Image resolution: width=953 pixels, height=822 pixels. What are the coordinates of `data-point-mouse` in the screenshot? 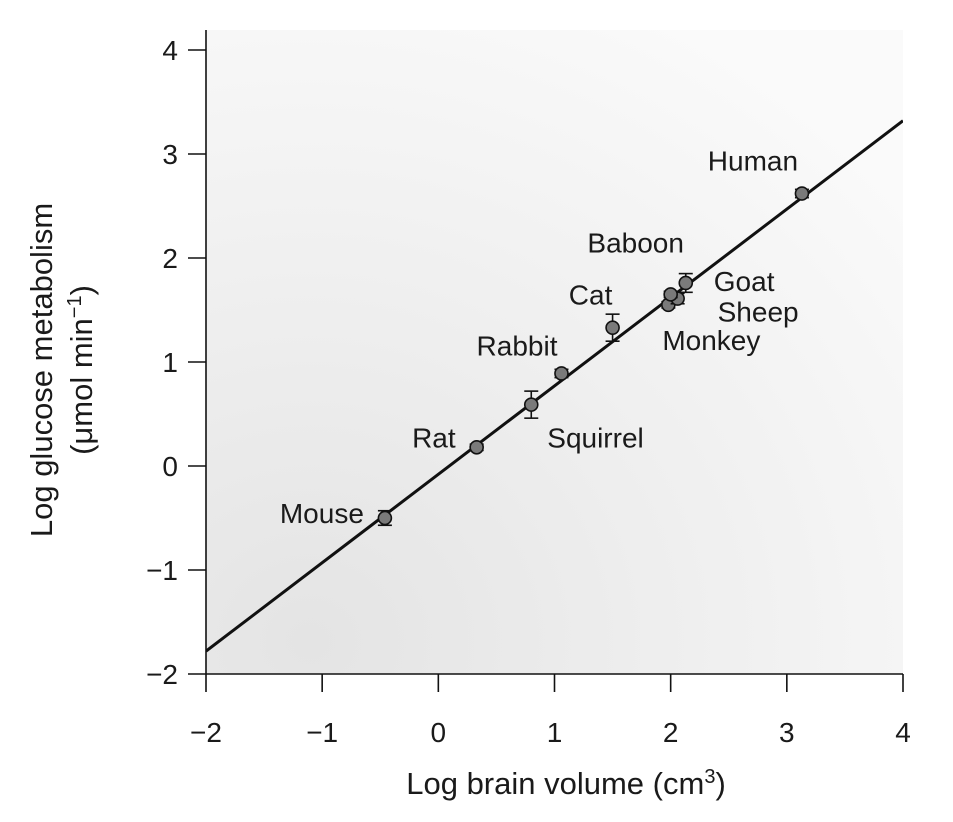 It's located at (385, 518).